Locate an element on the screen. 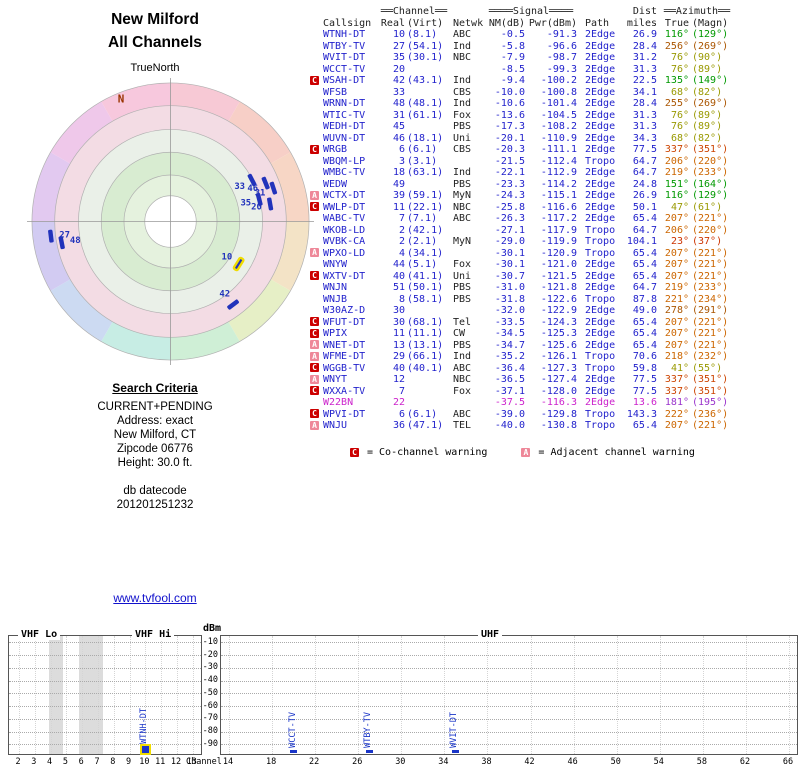 This screenshot has height=768, width=800. cell-pwr: -110.9 is located at coordinates (558, 138).